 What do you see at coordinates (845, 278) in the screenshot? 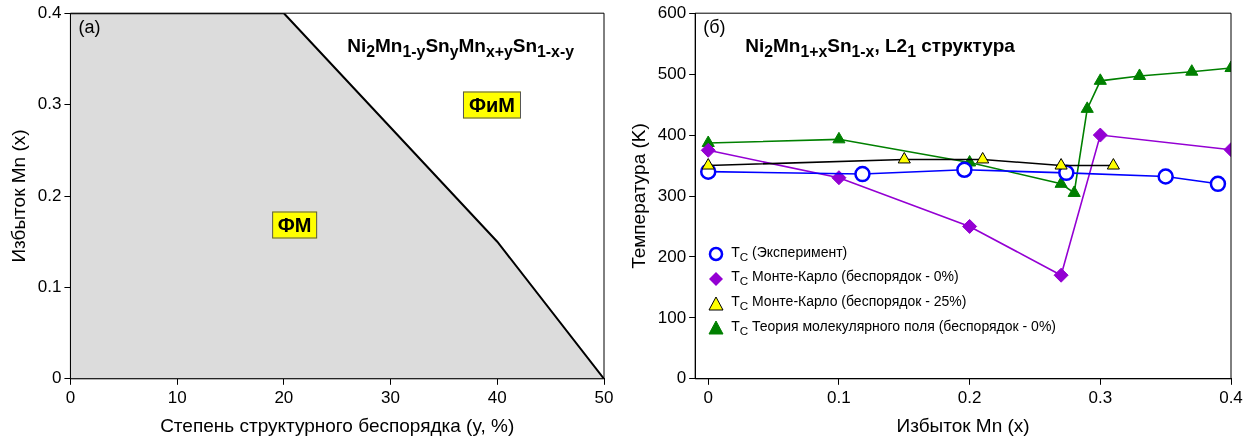
I see `legend-label: T$_{C}$ Монте-Карло (беспорядок - 0%)` at bounding box center [845, 278].